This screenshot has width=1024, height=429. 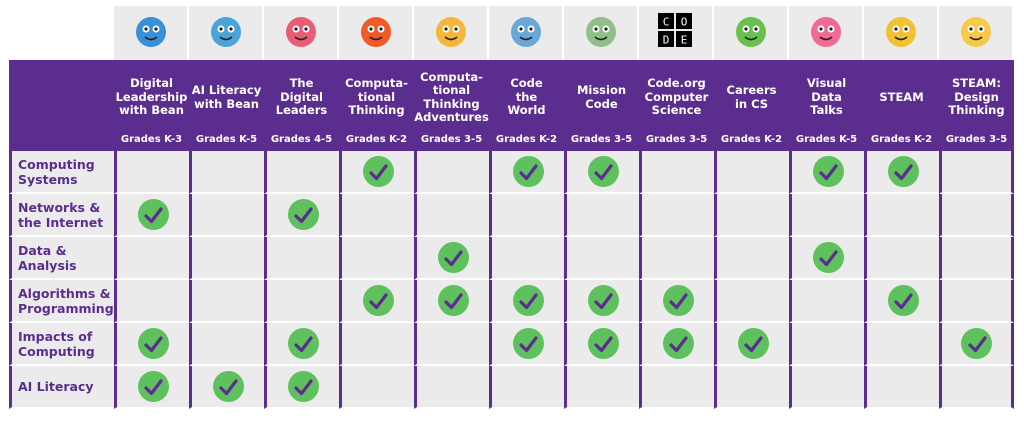 I want to click on course-header: STEAM: Design Thinking Grades 3-5, so click(x=976, y=105).